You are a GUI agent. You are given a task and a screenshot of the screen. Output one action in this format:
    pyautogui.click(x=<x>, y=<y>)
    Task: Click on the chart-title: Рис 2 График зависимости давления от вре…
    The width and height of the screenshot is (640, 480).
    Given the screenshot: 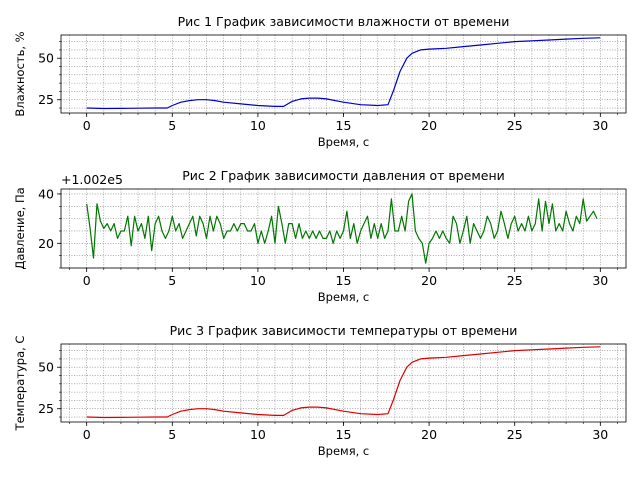 What is the action you would take?
    pyautogui.click(x=343, y=175)
    